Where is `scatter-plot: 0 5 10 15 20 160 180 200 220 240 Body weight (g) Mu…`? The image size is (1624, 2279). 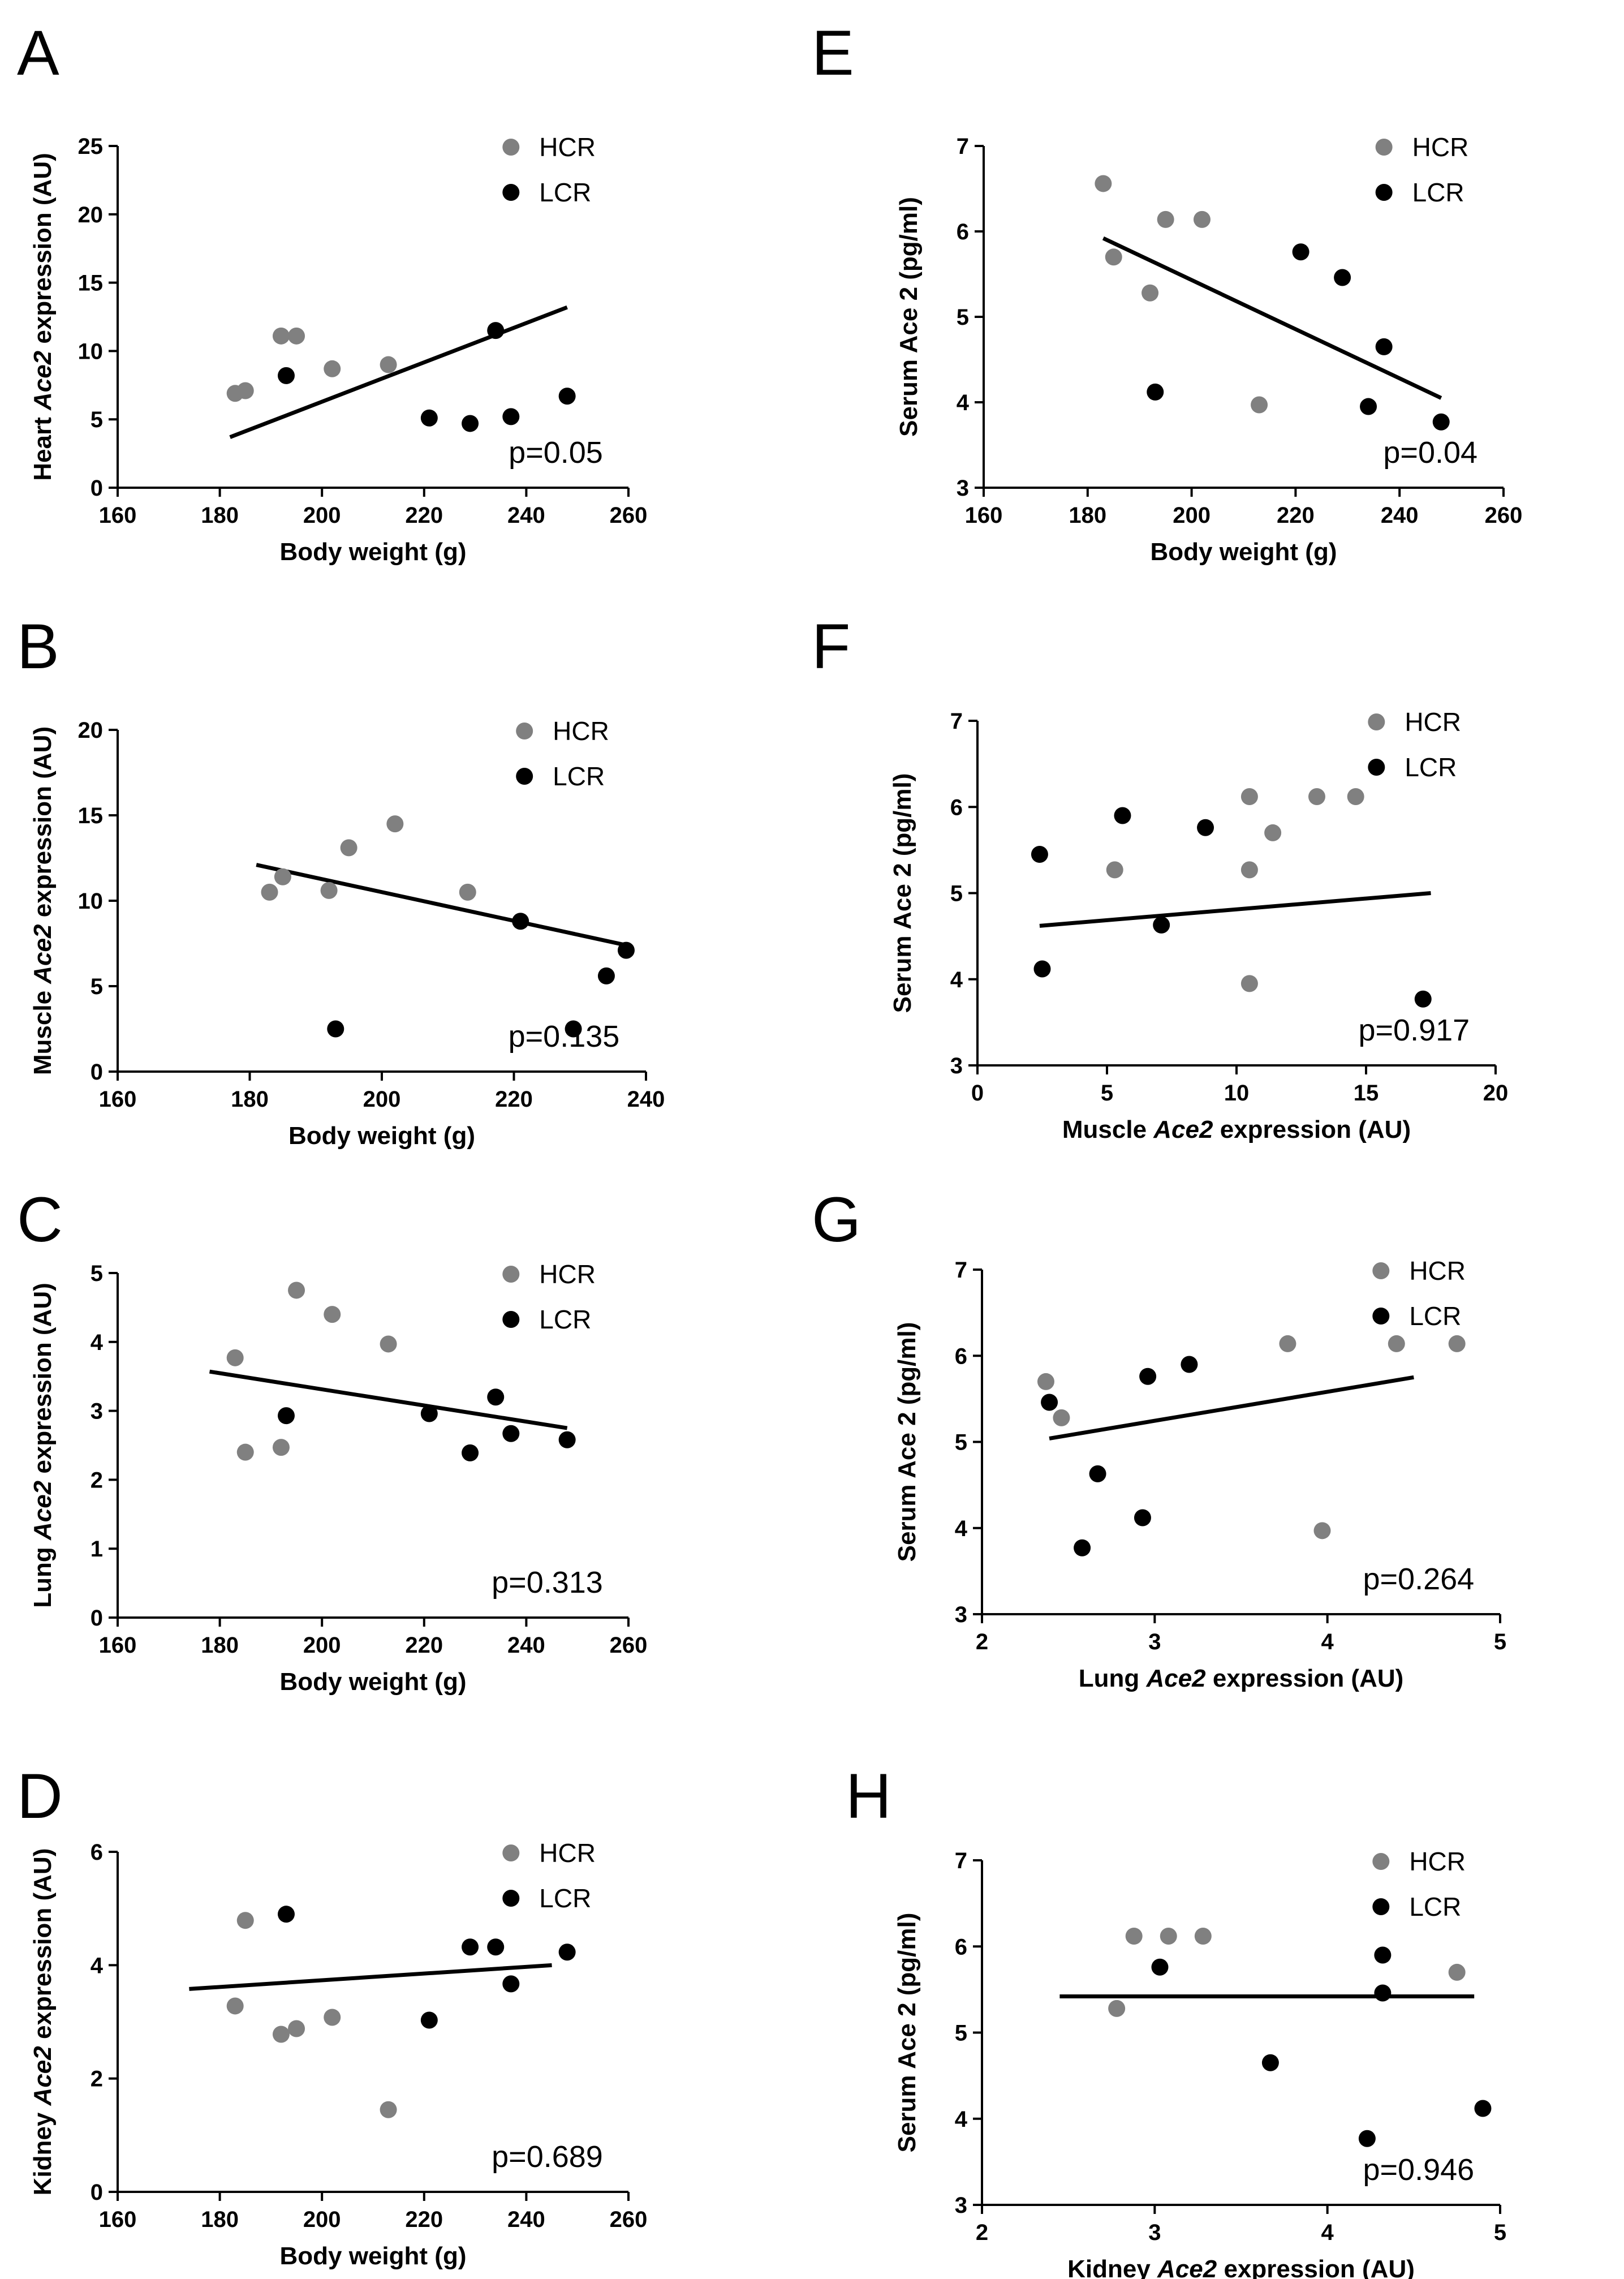 scatter-plot: 0 5 10 15 20 160 180 200 220 240 Body weight (g) Mu… is located at coordinates (347, 933).